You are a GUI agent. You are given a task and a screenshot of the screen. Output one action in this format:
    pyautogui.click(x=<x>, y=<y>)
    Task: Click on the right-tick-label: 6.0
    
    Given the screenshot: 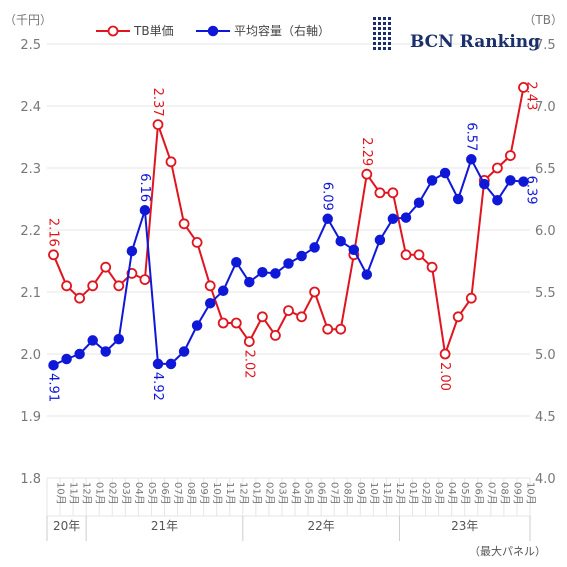 What is the action you would take?
    pyautogui.click(x=545, y=231)
    